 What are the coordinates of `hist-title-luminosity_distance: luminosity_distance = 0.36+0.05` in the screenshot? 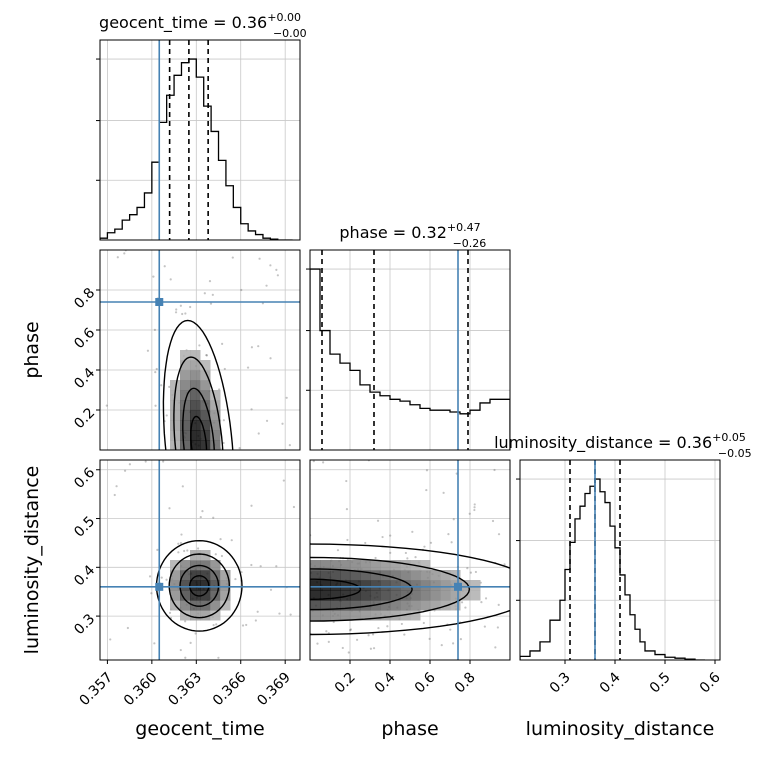 It's located at (620, 442).